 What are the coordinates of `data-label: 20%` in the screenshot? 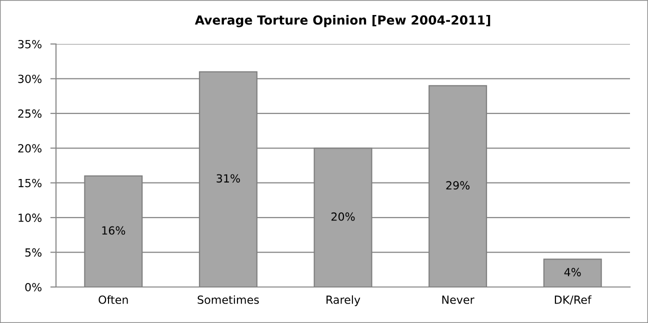 It's located at (343, 216).